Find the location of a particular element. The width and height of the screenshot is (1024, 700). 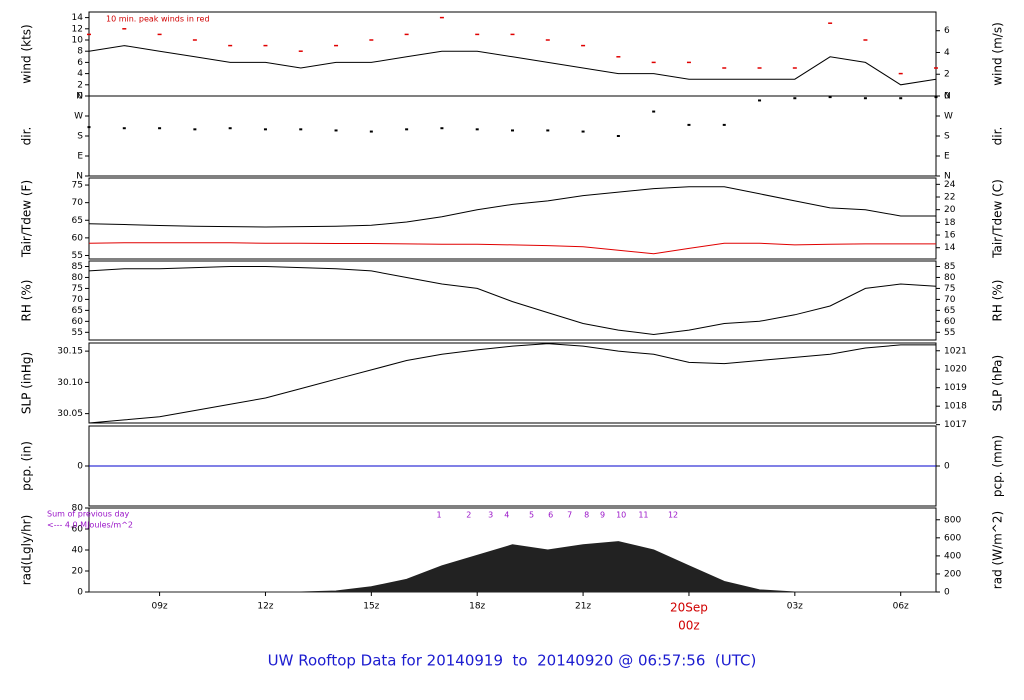

cumulative-label: 4 is located at coordinates (506, 515).